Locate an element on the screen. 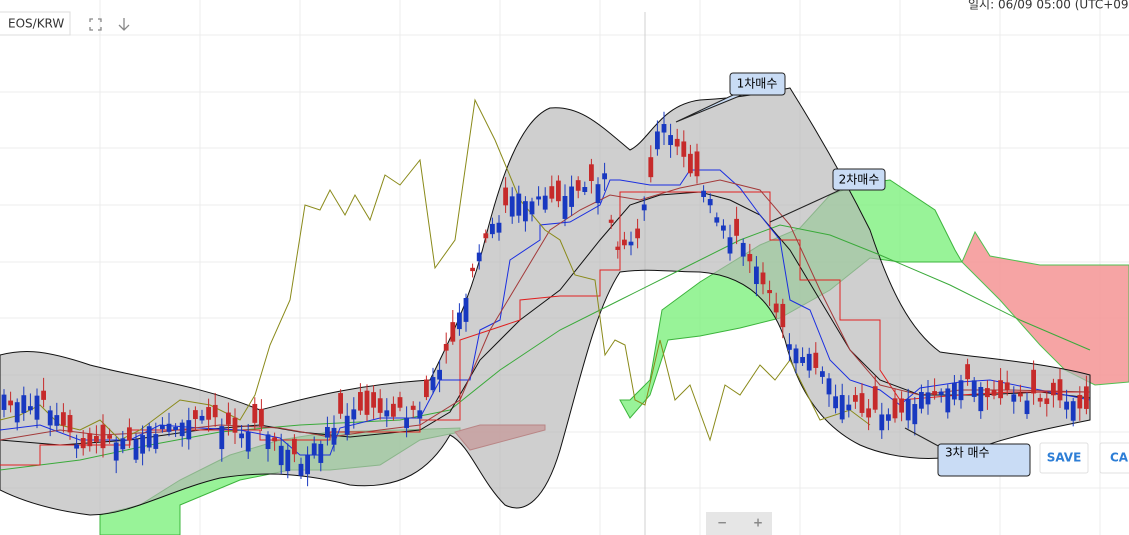 Image resolution: width=1129 pixels, height=535 pixels. cancel-button: CAN is located at coordinates (1114, 458).